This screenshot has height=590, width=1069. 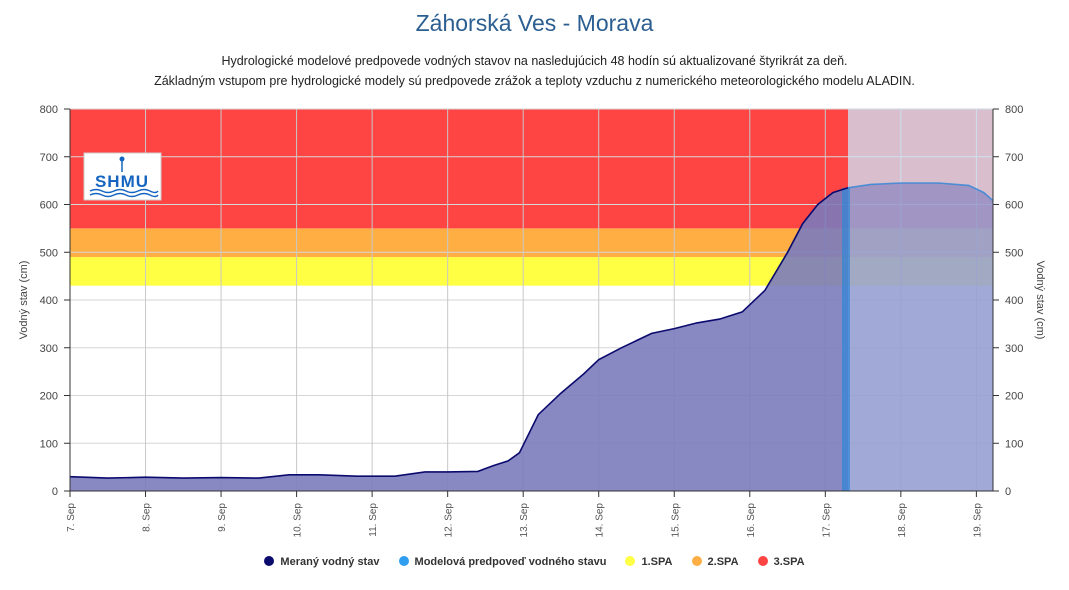 I want to click on y-tick-label-left: 400, so click(x=49, y=301).